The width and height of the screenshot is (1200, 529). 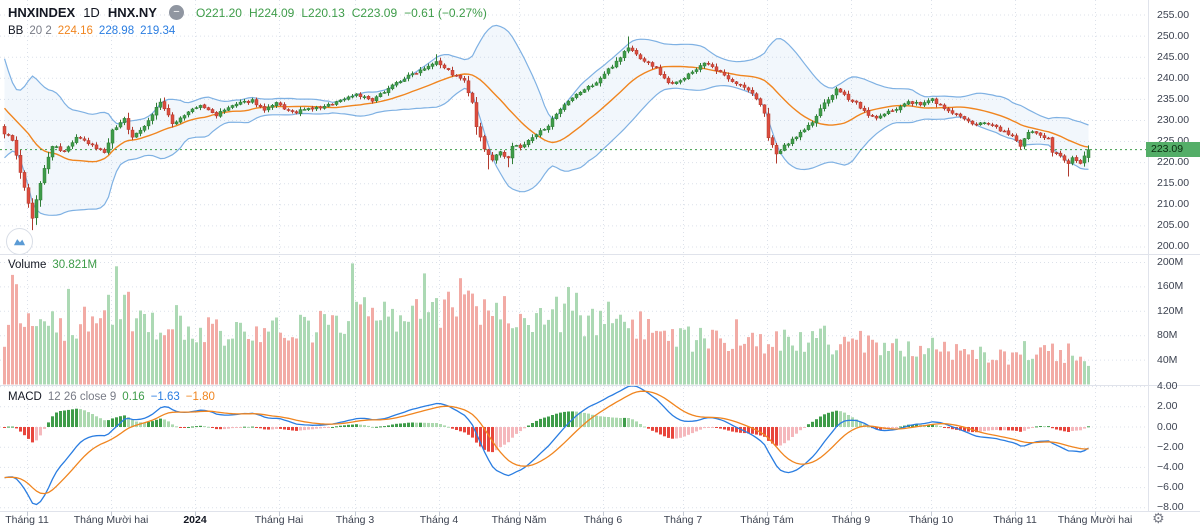 What do you see at coordinates (1173, 246) in the screenshot?
I see `axis-tick-label: 200.00` at bounding box center [1173, 246].